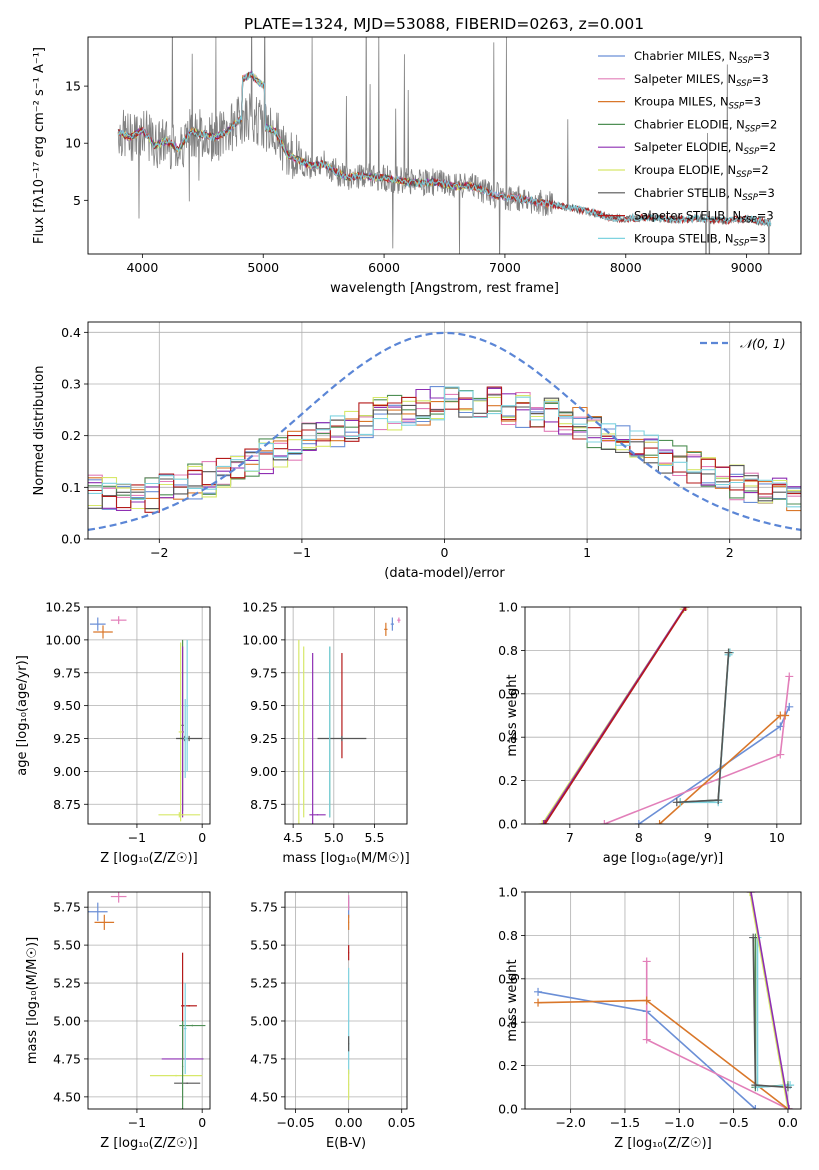 Image resolution: width=819 pixels, height=1170 pixels. I want to click on legend-label: Salpeter ELODIE, NSSP=2, so click(705, 148).